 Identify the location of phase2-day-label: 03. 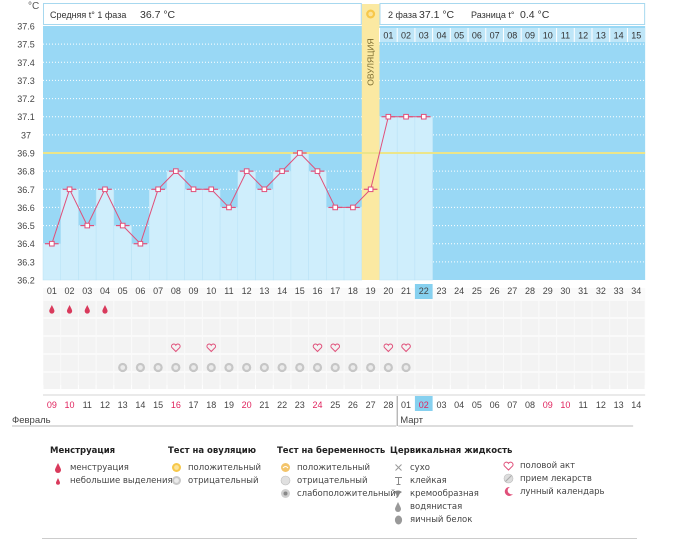
(424, 36).